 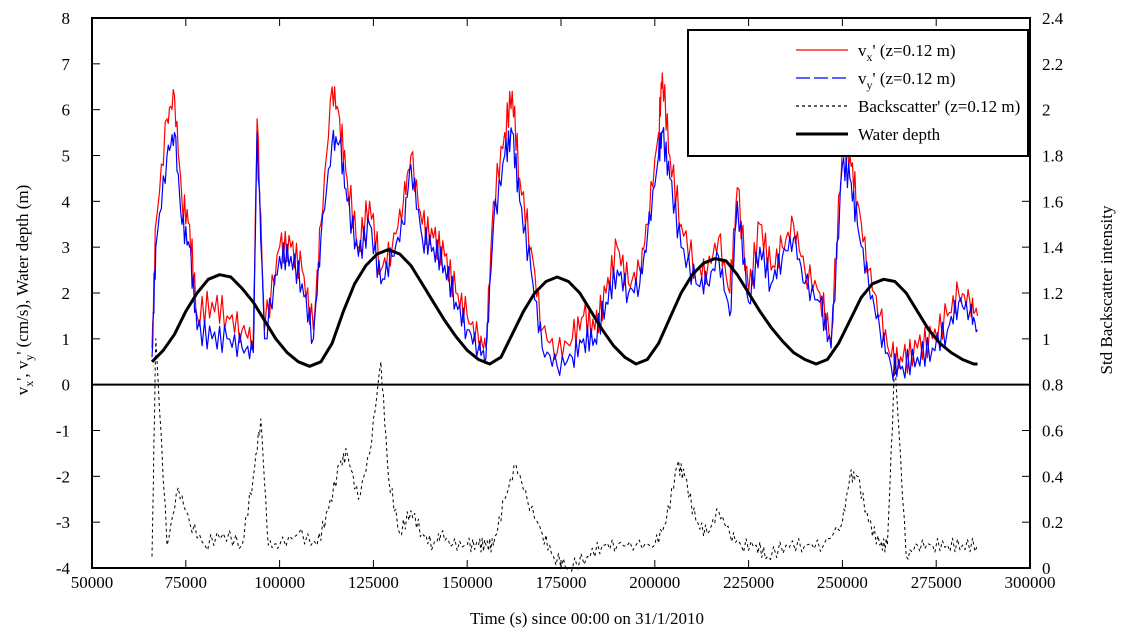 What do you see at coordinates (1053, 476) in the screenshot?
I see `y-right-tick-label: 0.4` at bounding box center [1053, 476].